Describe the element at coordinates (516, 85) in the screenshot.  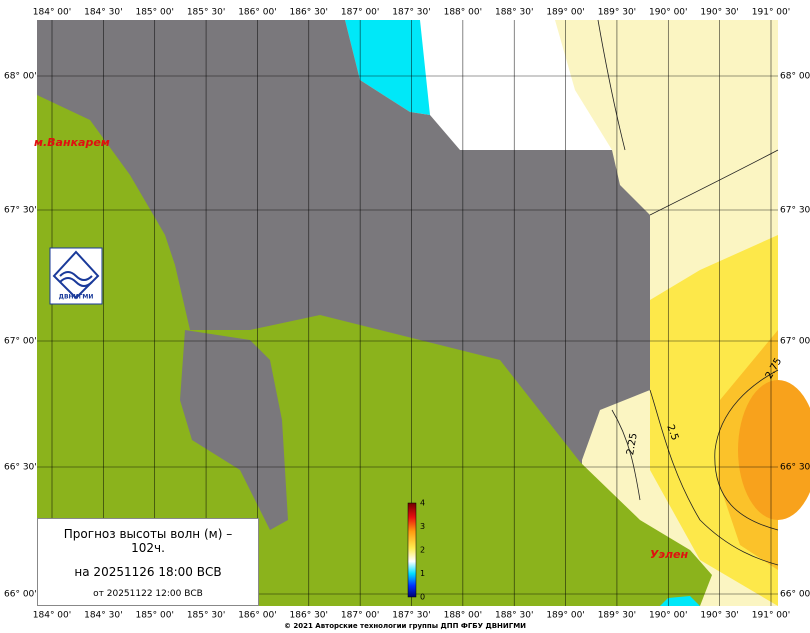
I see `no-data` at that location.